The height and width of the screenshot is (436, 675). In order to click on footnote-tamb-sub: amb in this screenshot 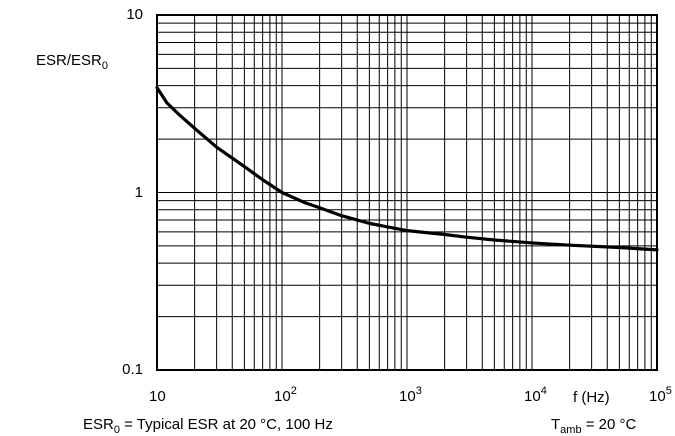, I will do `click(571, 430)`.